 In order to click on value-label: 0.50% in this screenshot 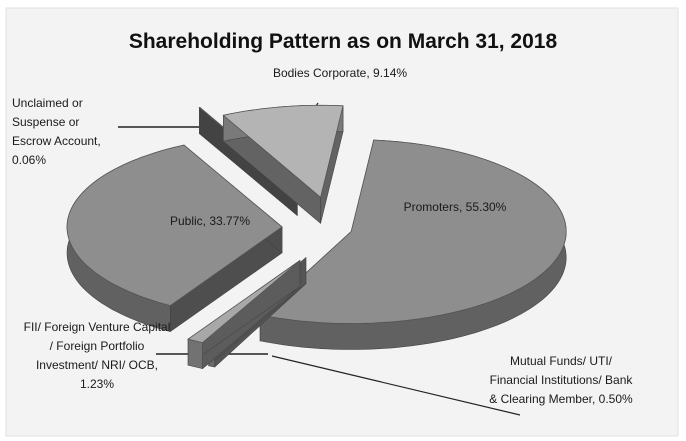, I will do `click(615, 399)`.